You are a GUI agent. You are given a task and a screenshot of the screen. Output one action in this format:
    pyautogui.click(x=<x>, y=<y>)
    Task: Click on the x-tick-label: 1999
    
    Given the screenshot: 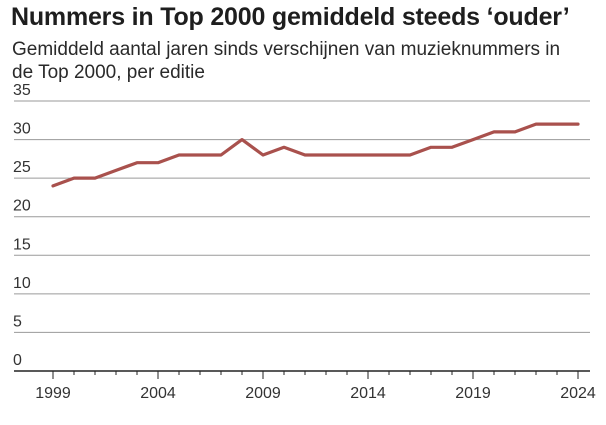 What is the action you would take?
    pyautogui.click(x=53, y=393)
    